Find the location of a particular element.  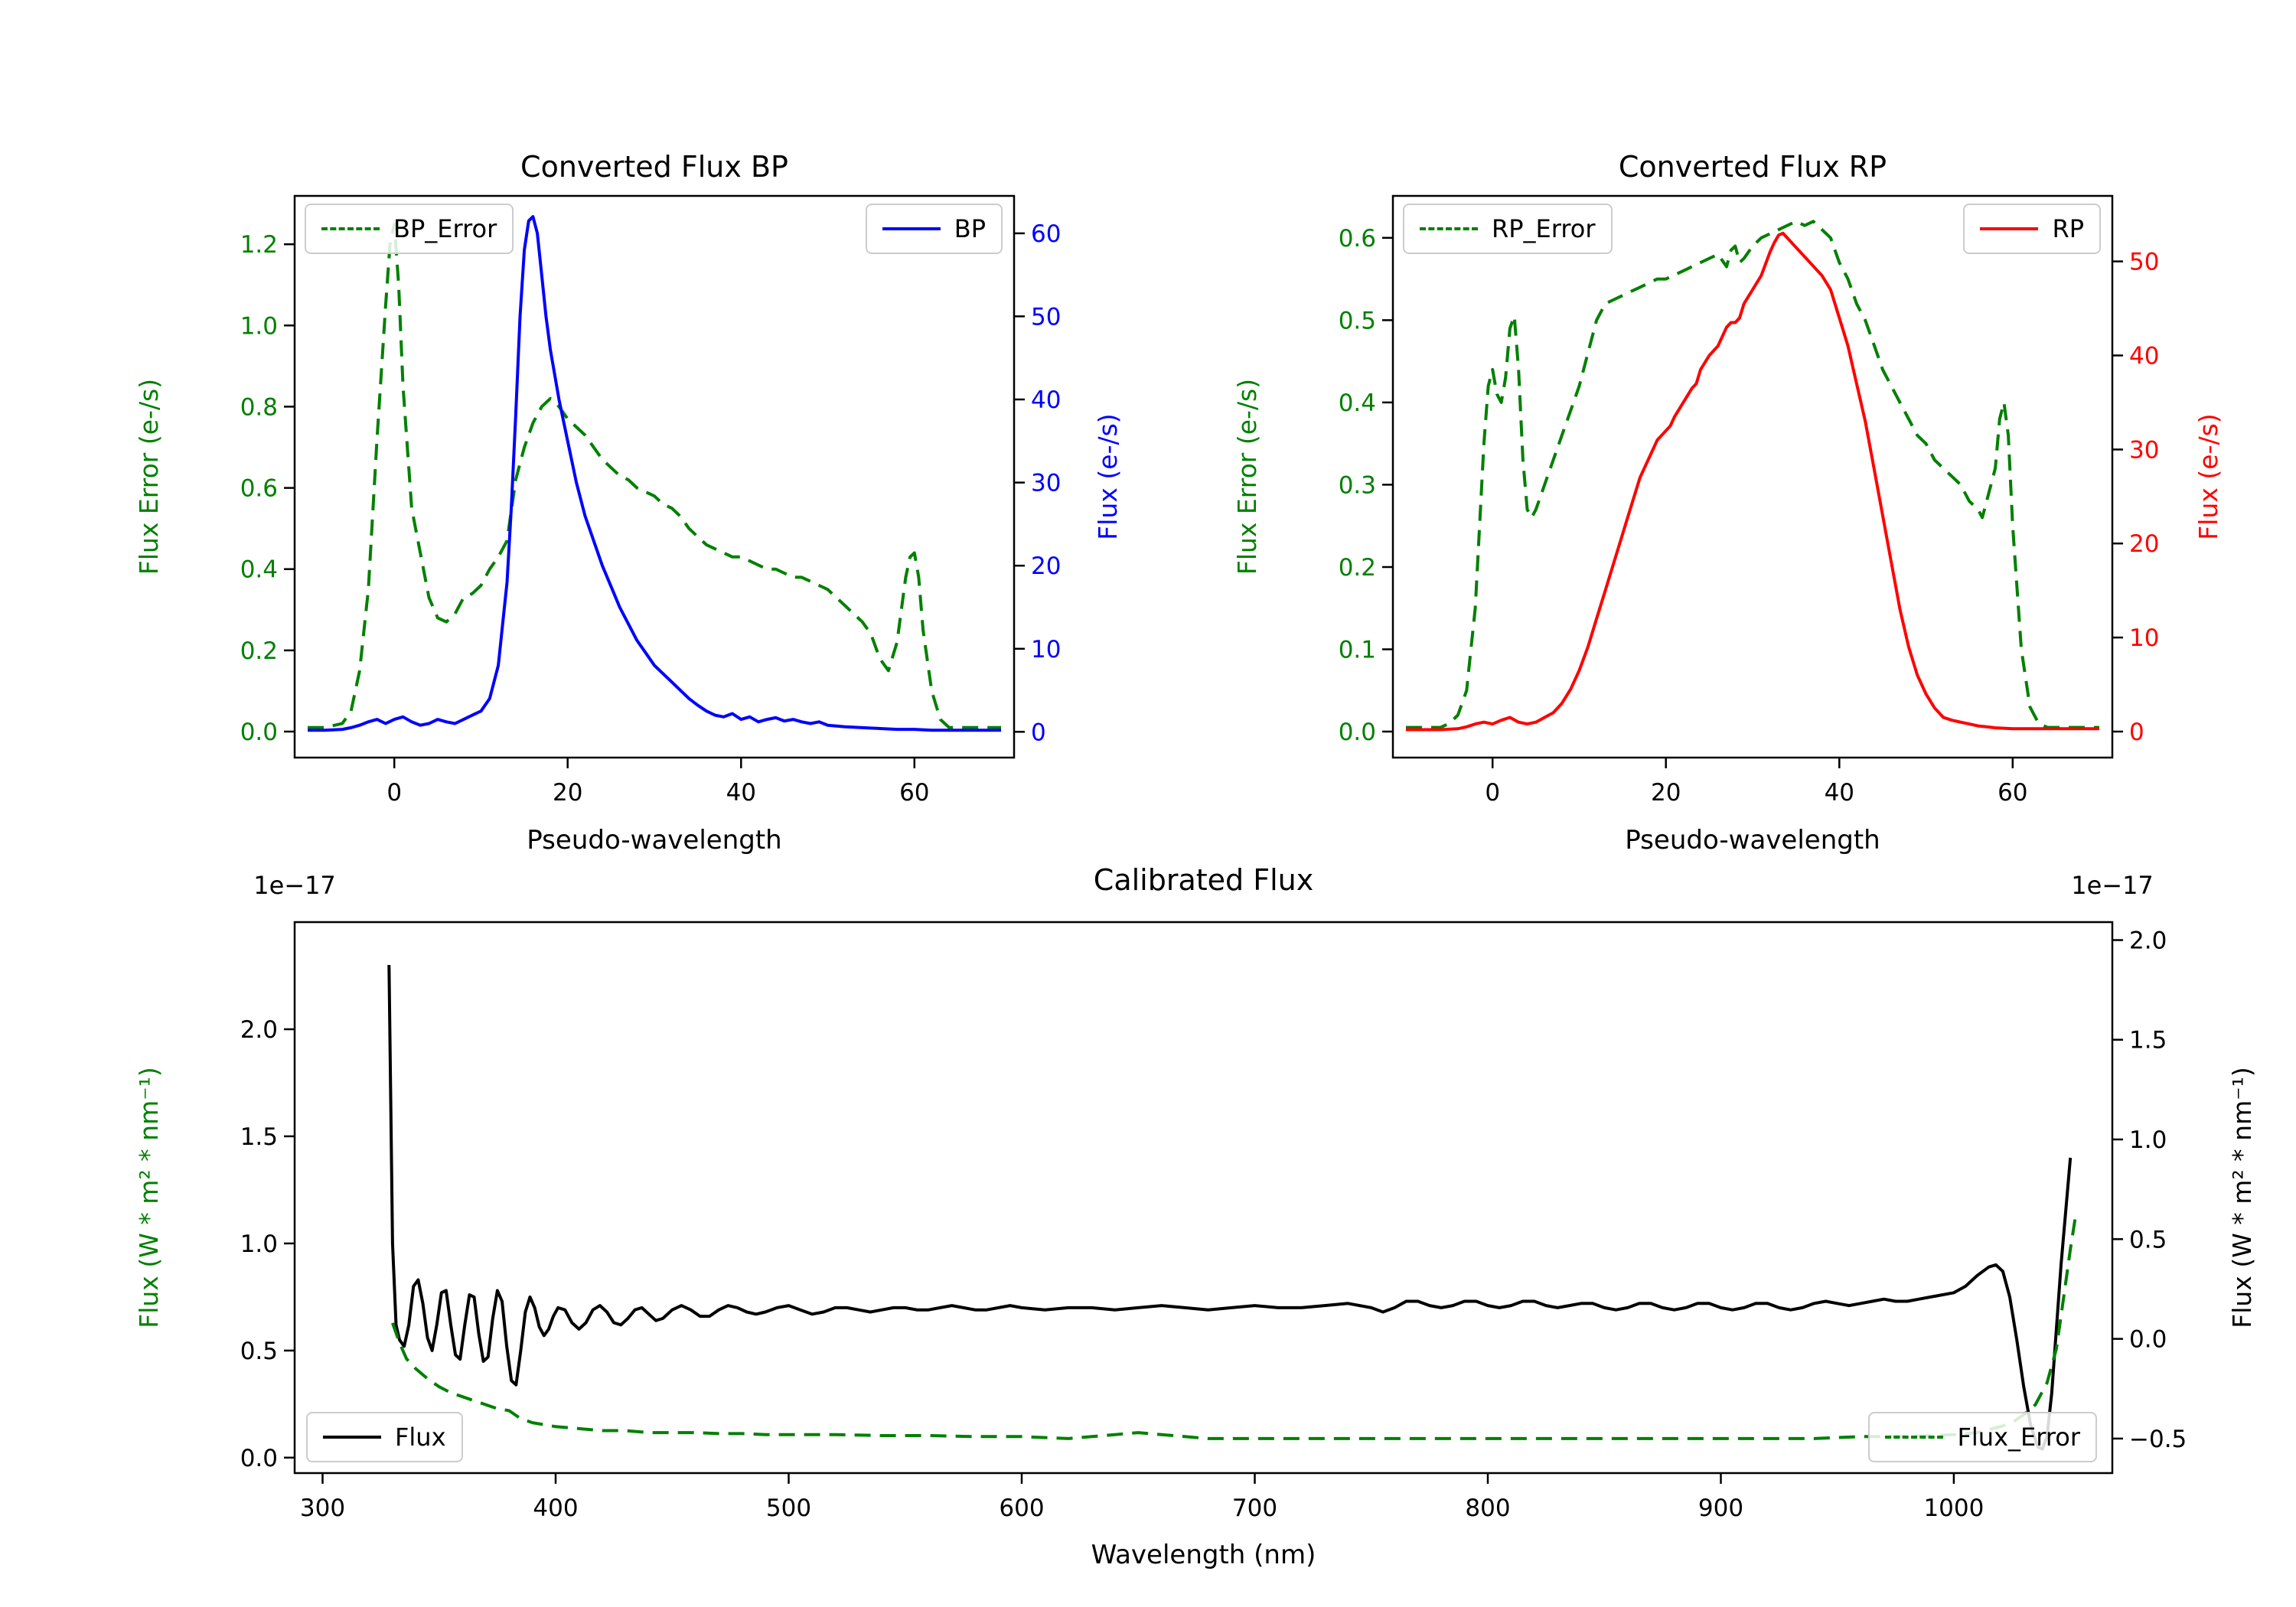

x-tick-label: 300 is located at coordinates (322, 1508).